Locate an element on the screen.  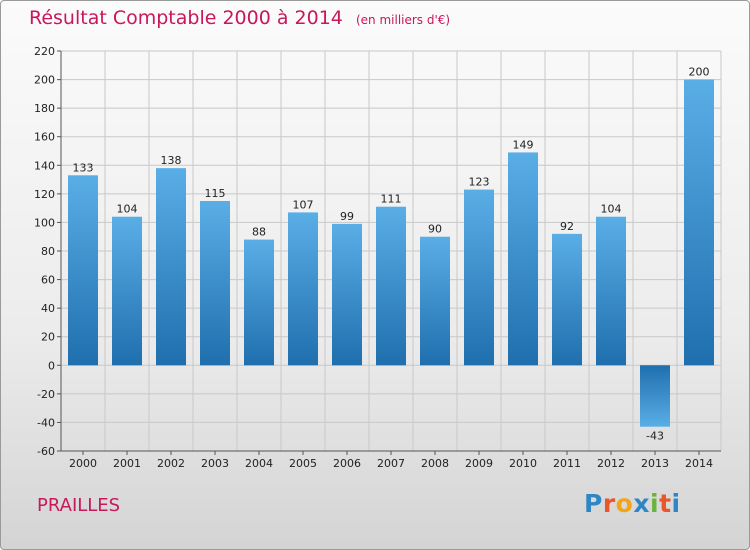
x-tick-label-2001: 2001 is located at coordinates (127, 463).